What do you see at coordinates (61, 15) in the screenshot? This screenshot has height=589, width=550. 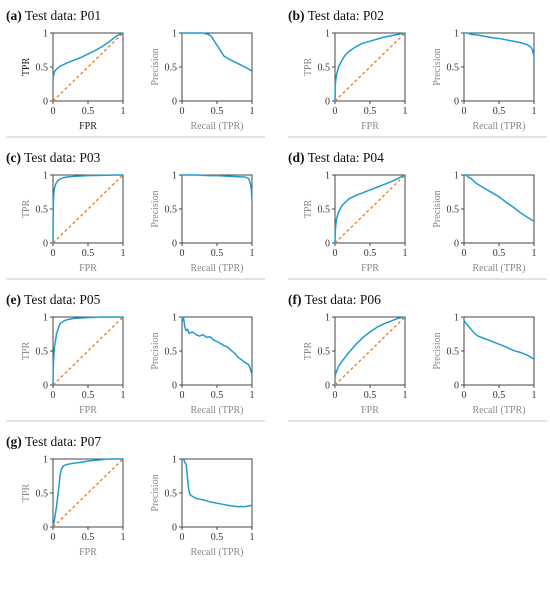 I see `panel-title-text: Test data: P01` at bounding box center [61, 15].